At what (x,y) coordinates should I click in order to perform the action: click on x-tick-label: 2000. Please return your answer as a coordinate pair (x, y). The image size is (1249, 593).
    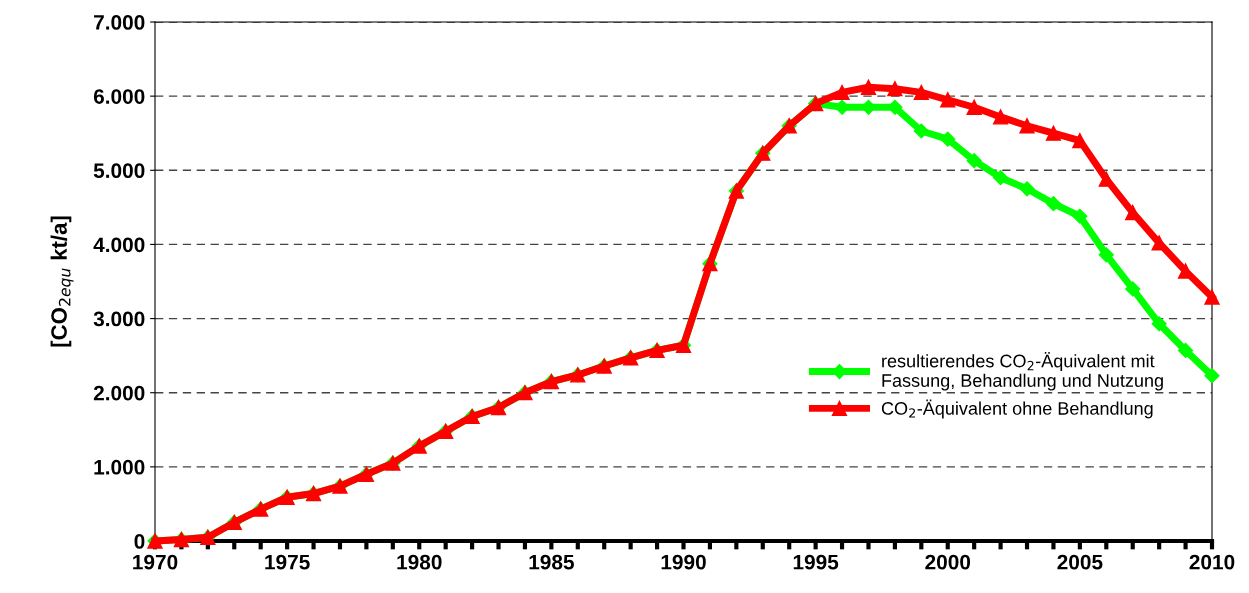
    Looking at the image, I should click on (948, 562).